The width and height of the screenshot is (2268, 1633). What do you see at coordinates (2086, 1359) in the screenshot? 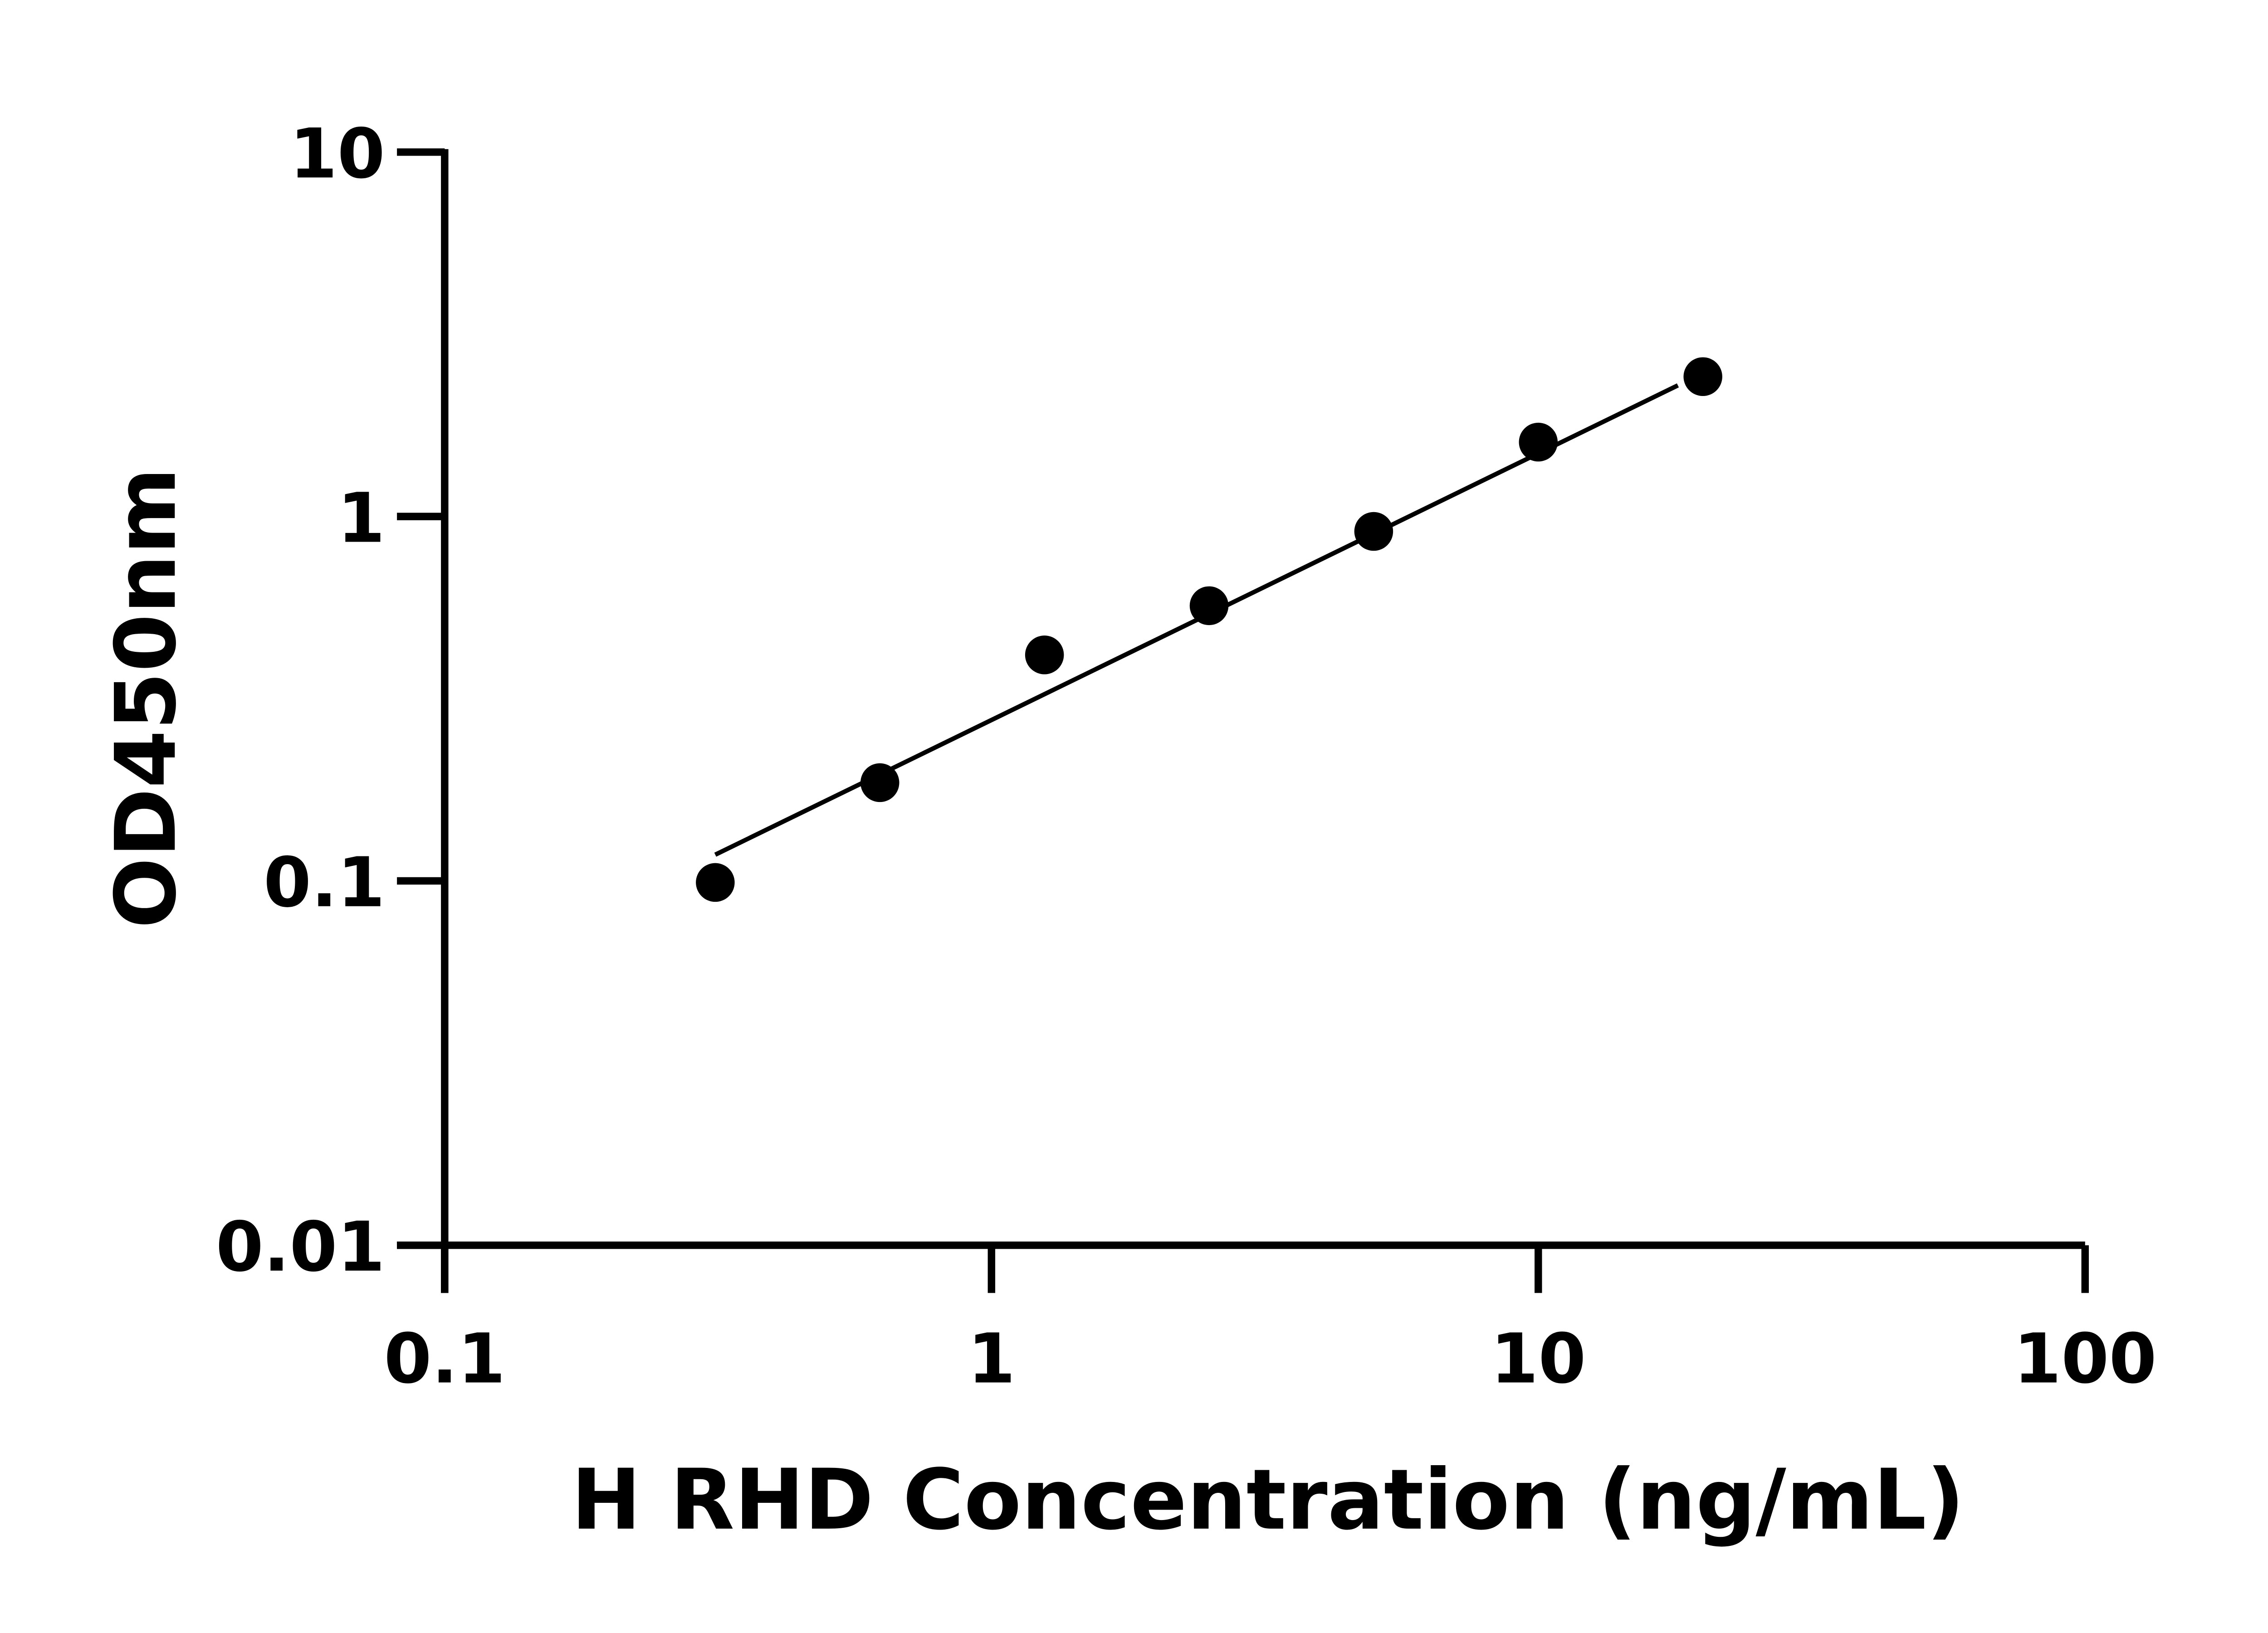
I see `x-tick-label: 100` at bounding box center [2086, 1359].